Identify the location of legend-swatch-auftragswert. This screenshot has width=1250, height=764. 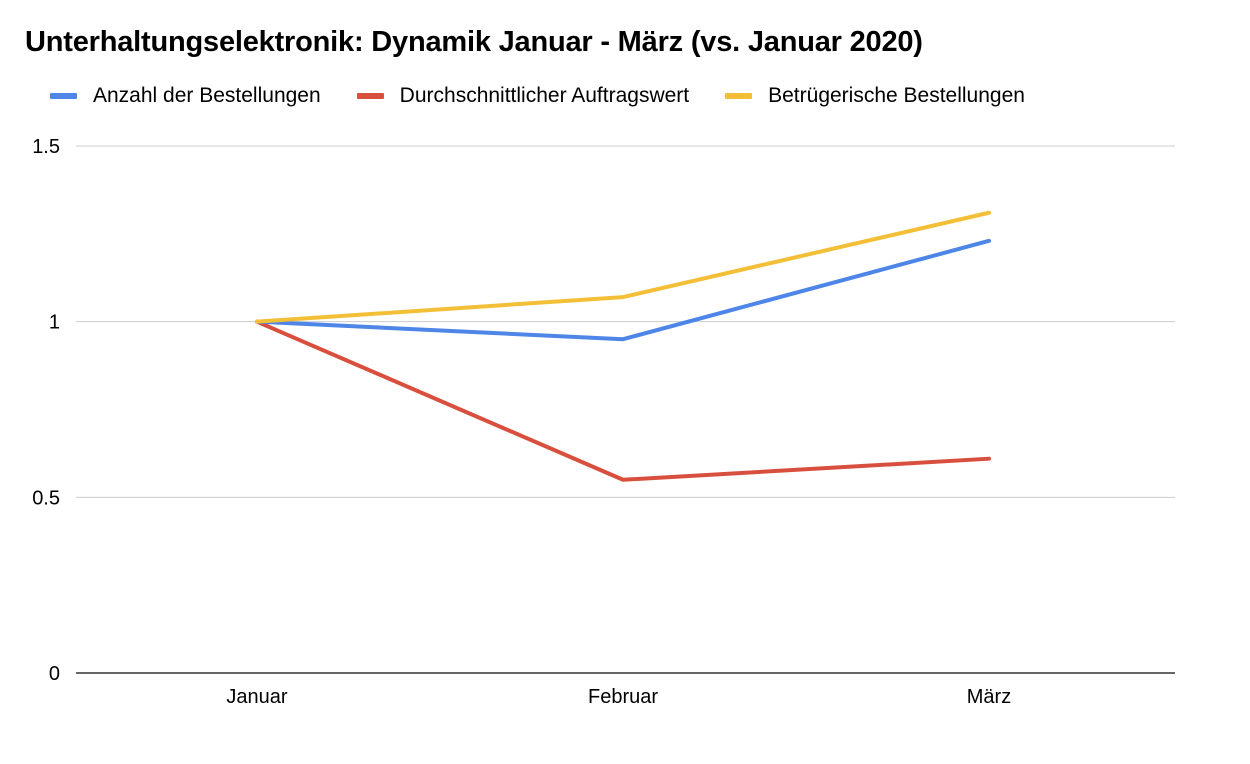
(370, 96).